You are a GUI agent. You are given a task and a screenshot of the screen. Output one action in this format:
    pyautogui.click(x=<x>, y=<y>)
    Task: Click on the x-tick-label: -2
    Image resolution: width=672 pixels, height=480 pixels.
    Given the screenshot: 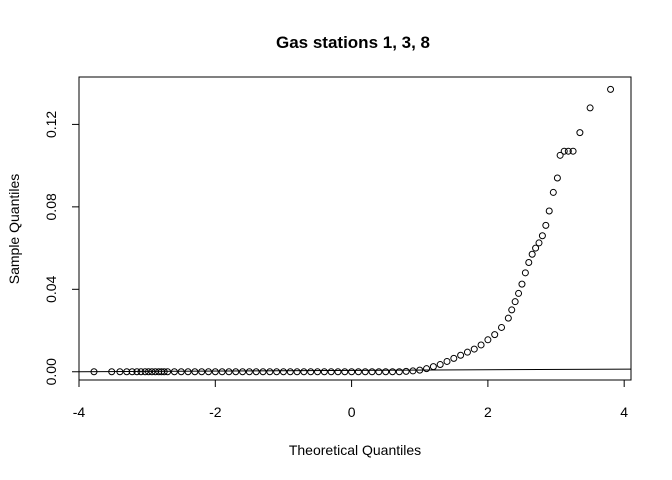 What is the action you would take?
    pyautogui.click(x=215, y=412)
    